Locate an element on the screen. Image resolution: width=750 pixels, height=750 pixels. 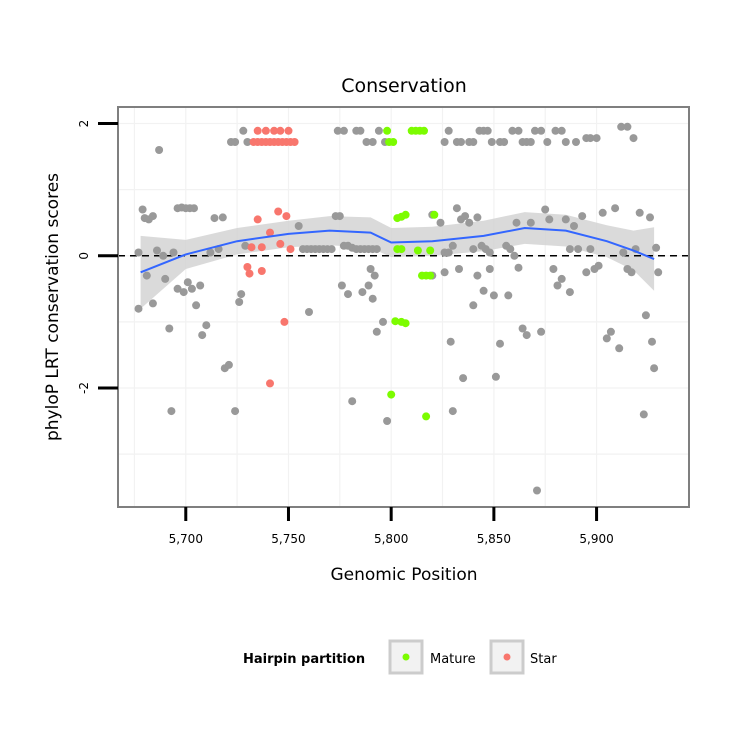
legend-dot-star is located at coordinates (507, 657).